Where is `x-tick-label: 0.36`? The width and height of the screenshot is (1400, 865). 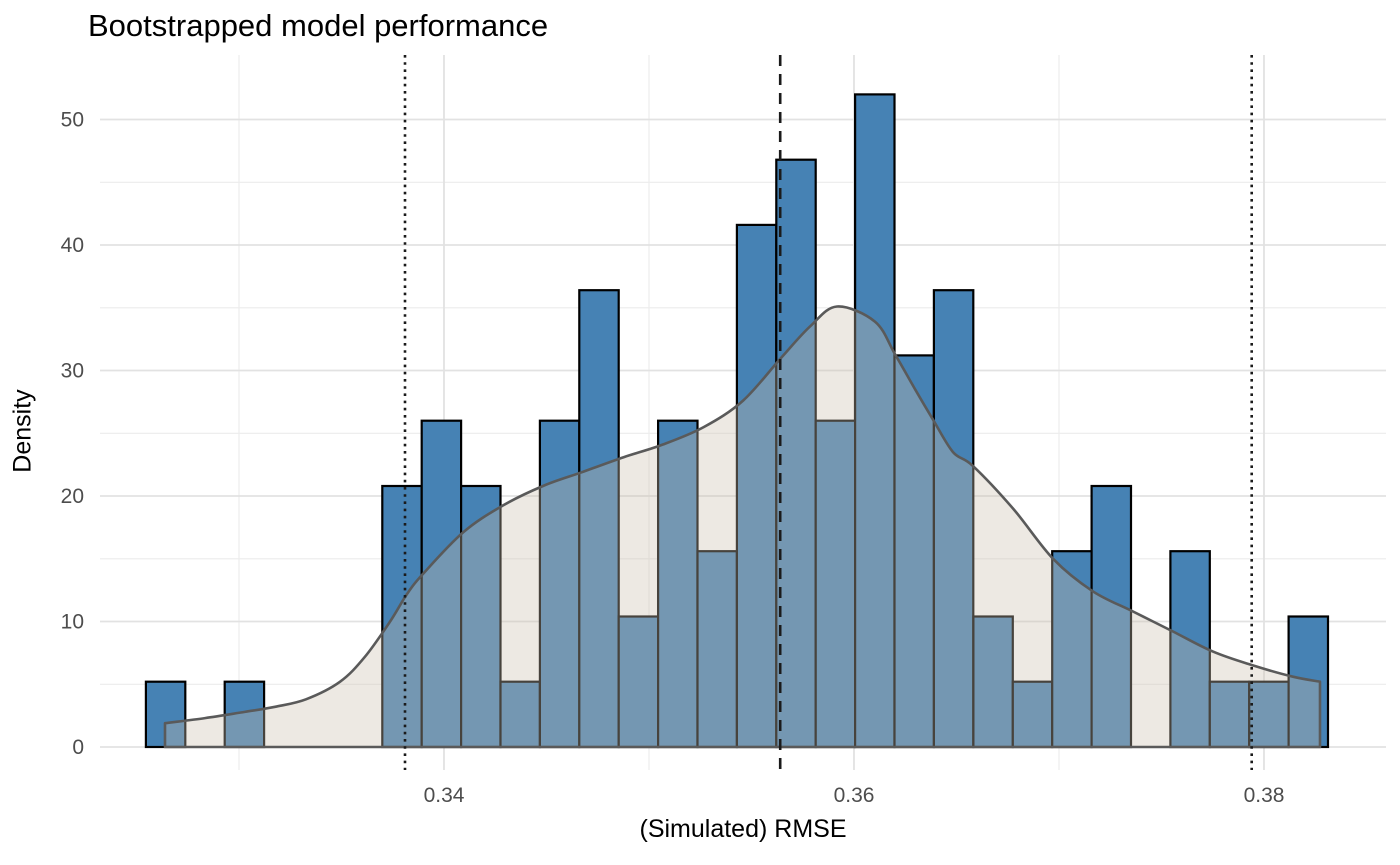
x-tick-label: 0.36 is located at coordinates (854, 795).